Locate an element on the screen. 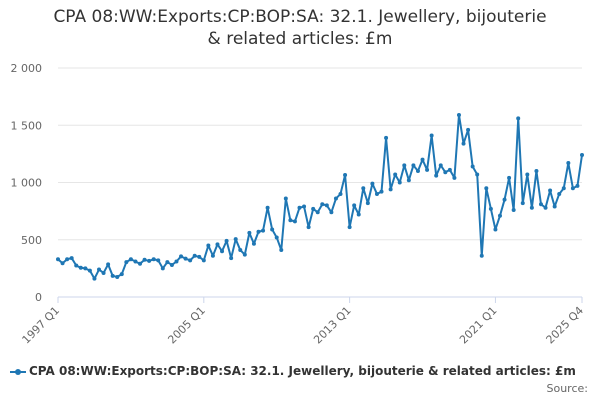  y-tick-label: 0 is located at coordinates (38, 297).